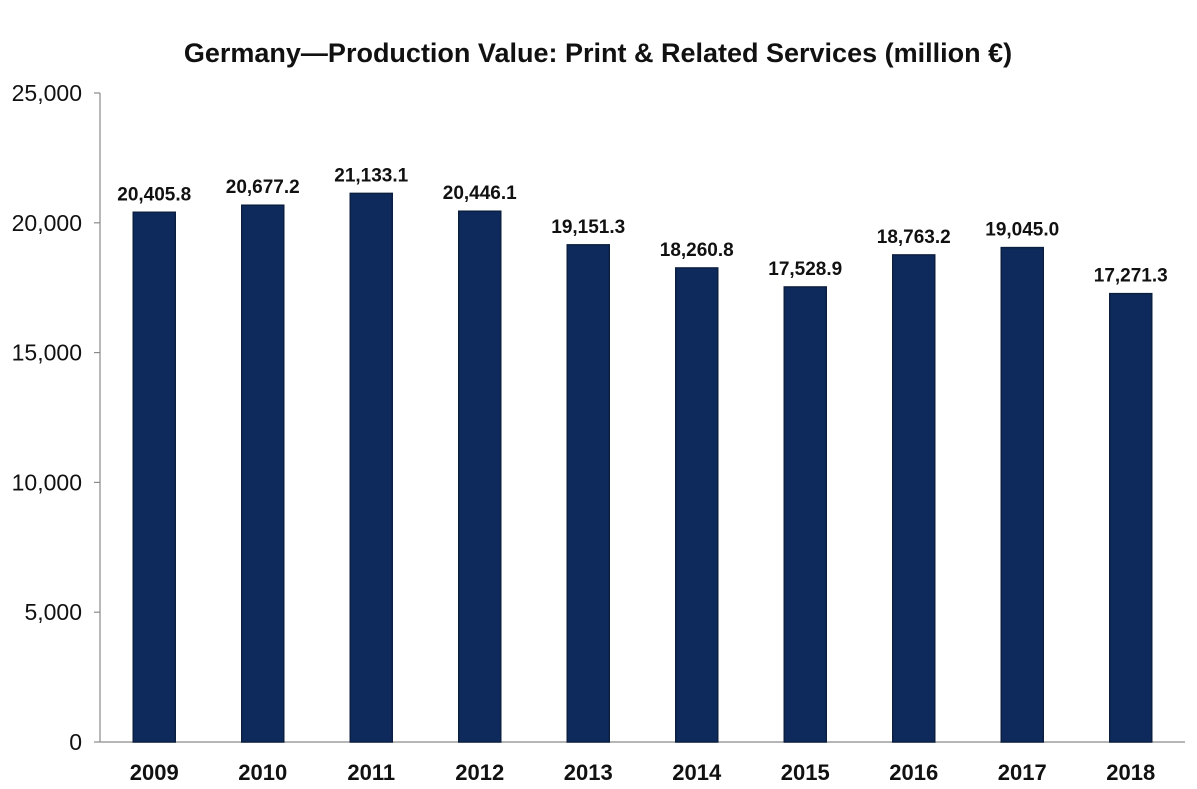 Image resolution: width=1197 pixels, height=789 pixels. Describe the element at coordinates (47, 353) in the screenshot. I see `y-tick-label: 15,000` at that location.